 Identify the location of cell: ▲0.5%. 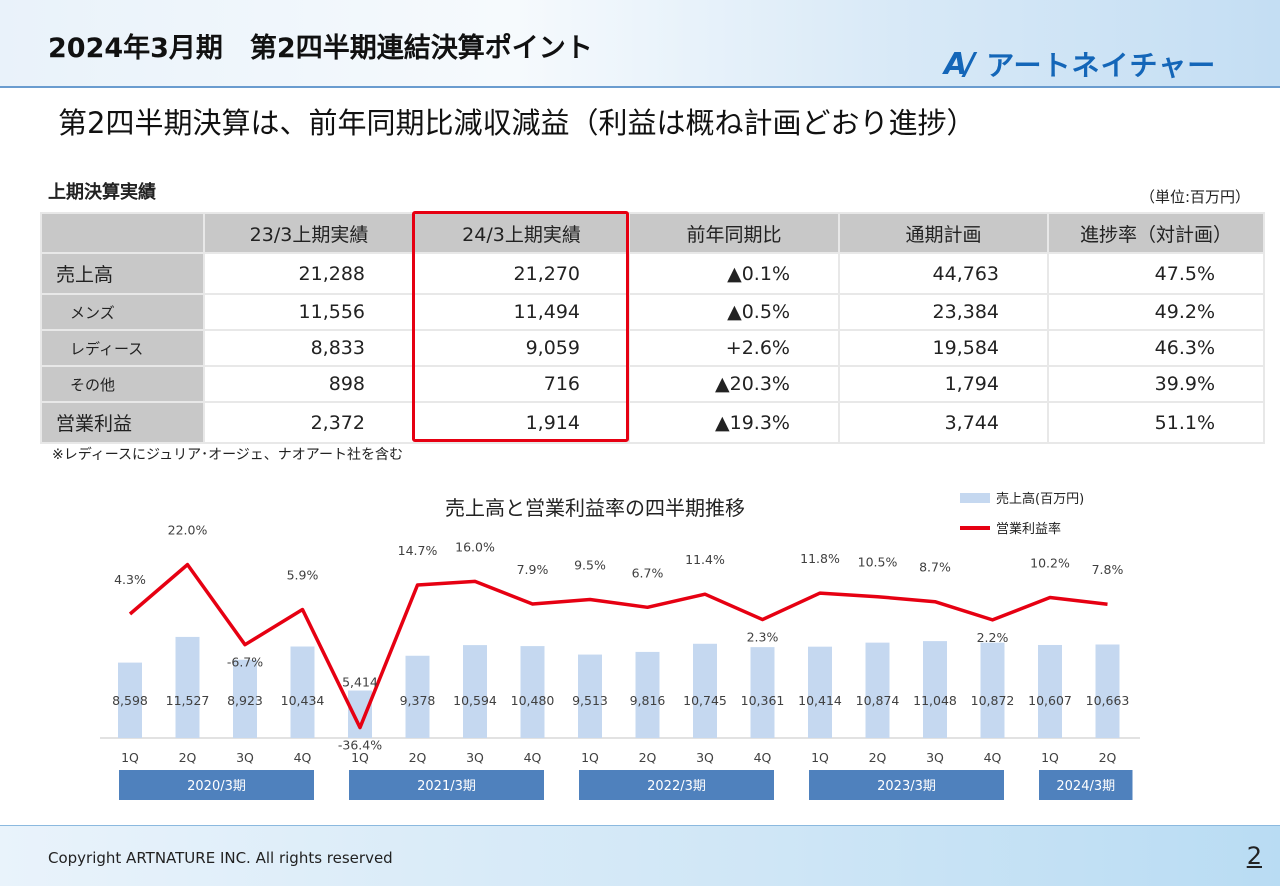
(734, 312).